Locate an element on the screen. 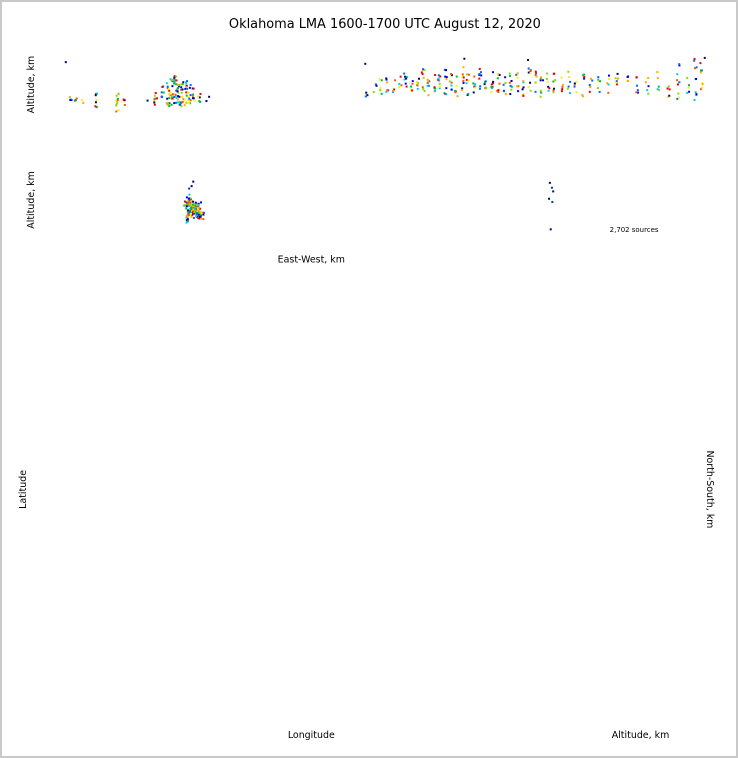 This screenshot has width=738, height=758. xlabel-ns-altitude: Altitude, km is located at coordinates (641, 735).